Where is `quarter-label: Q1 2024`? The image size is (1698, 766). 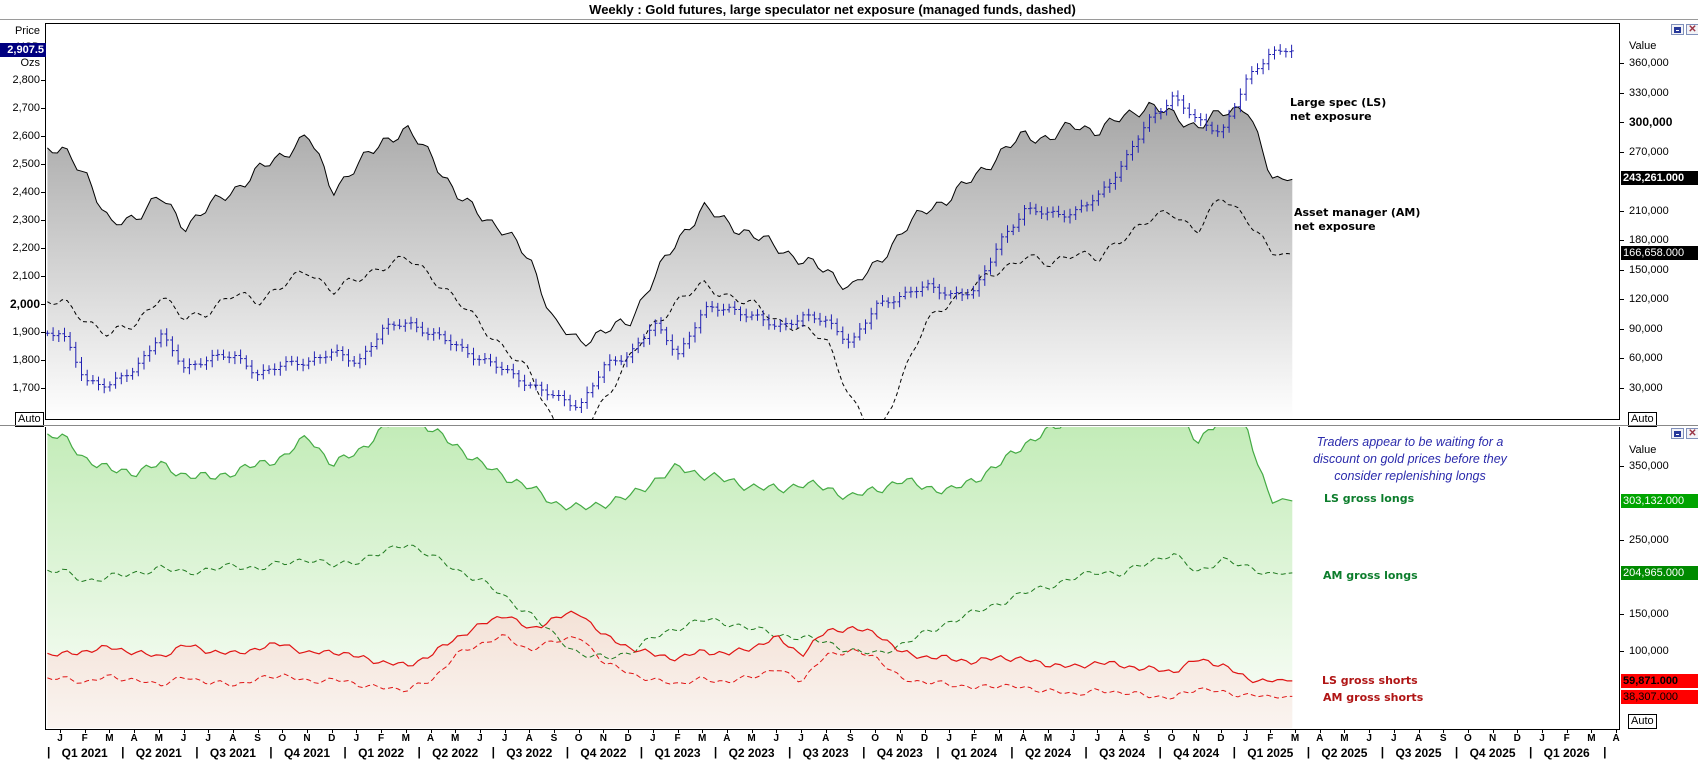
quarter-label: Q1 2024 is located at coordinates (973, 753).